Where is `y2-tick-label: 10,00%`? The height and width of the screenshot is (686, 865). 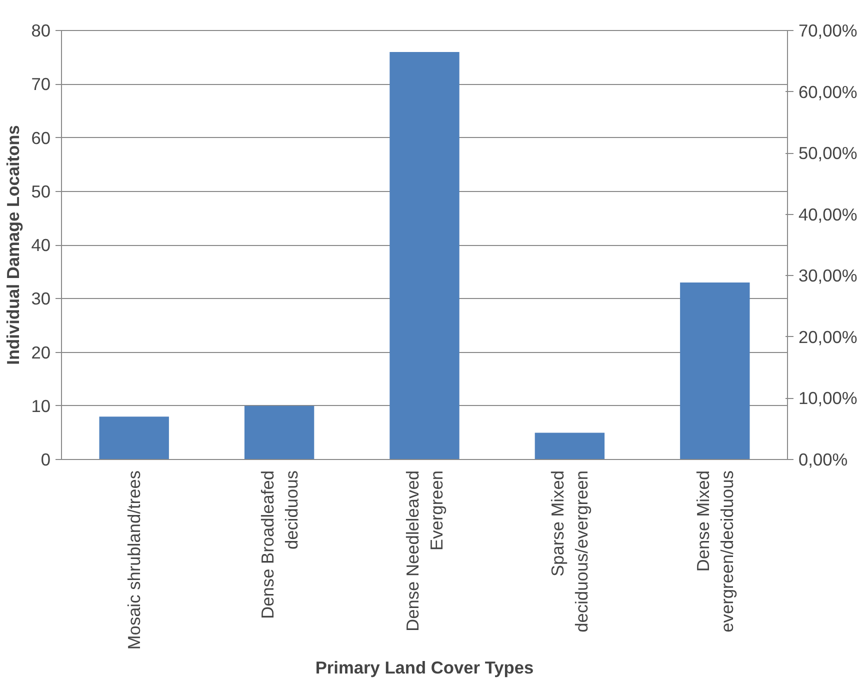 y2-tick-label: 10,00% is located at coordinates (828, 398).